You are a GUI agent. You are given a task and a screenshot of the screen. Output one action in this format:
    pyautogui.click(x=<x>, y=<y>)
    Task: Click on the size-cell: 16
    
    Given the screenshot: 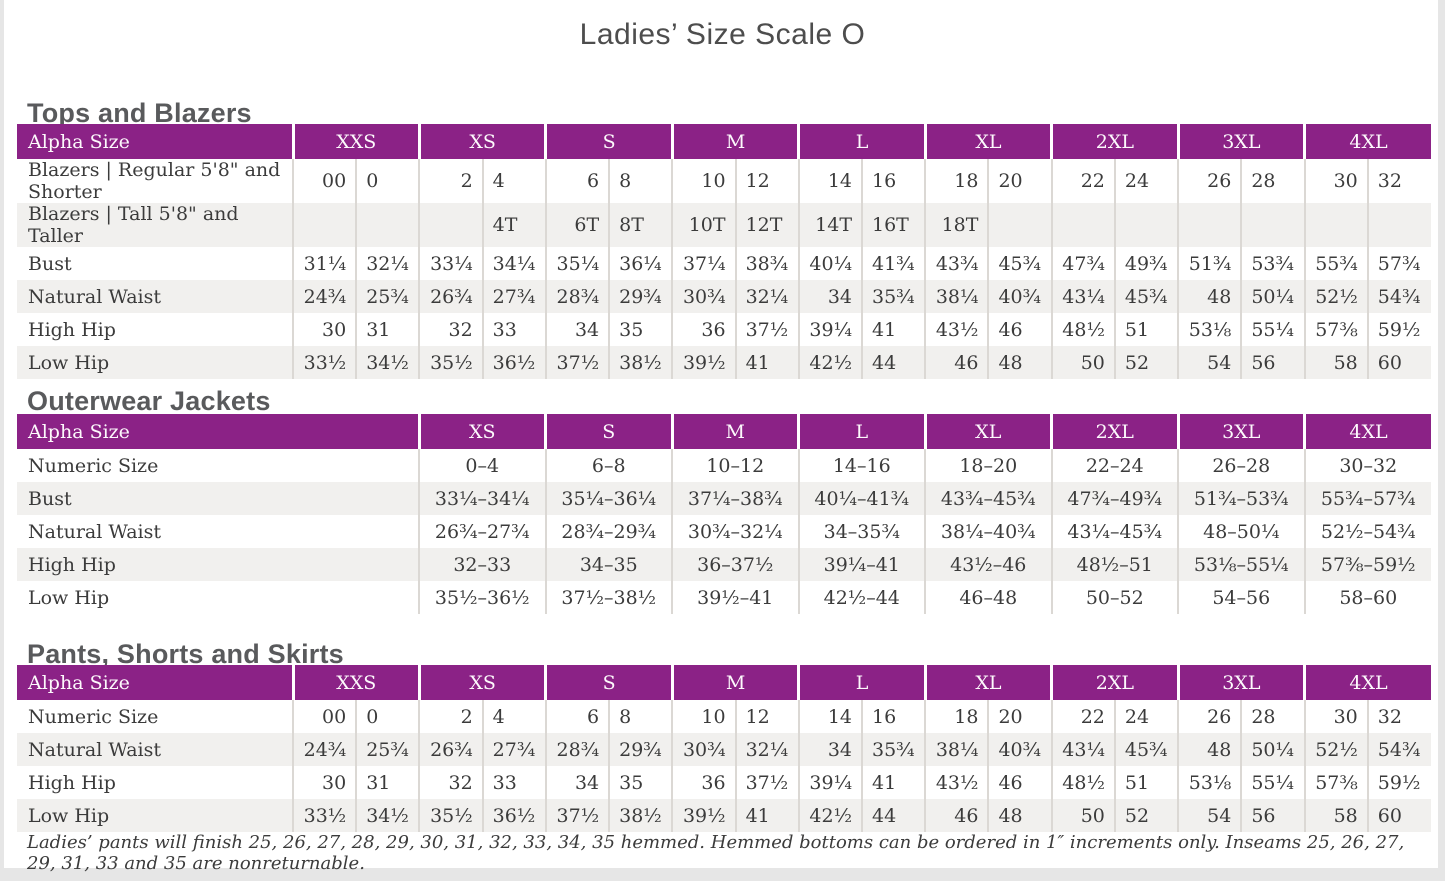 What is the action you would take?
    pyautogui.click(x=893, y=716)
    